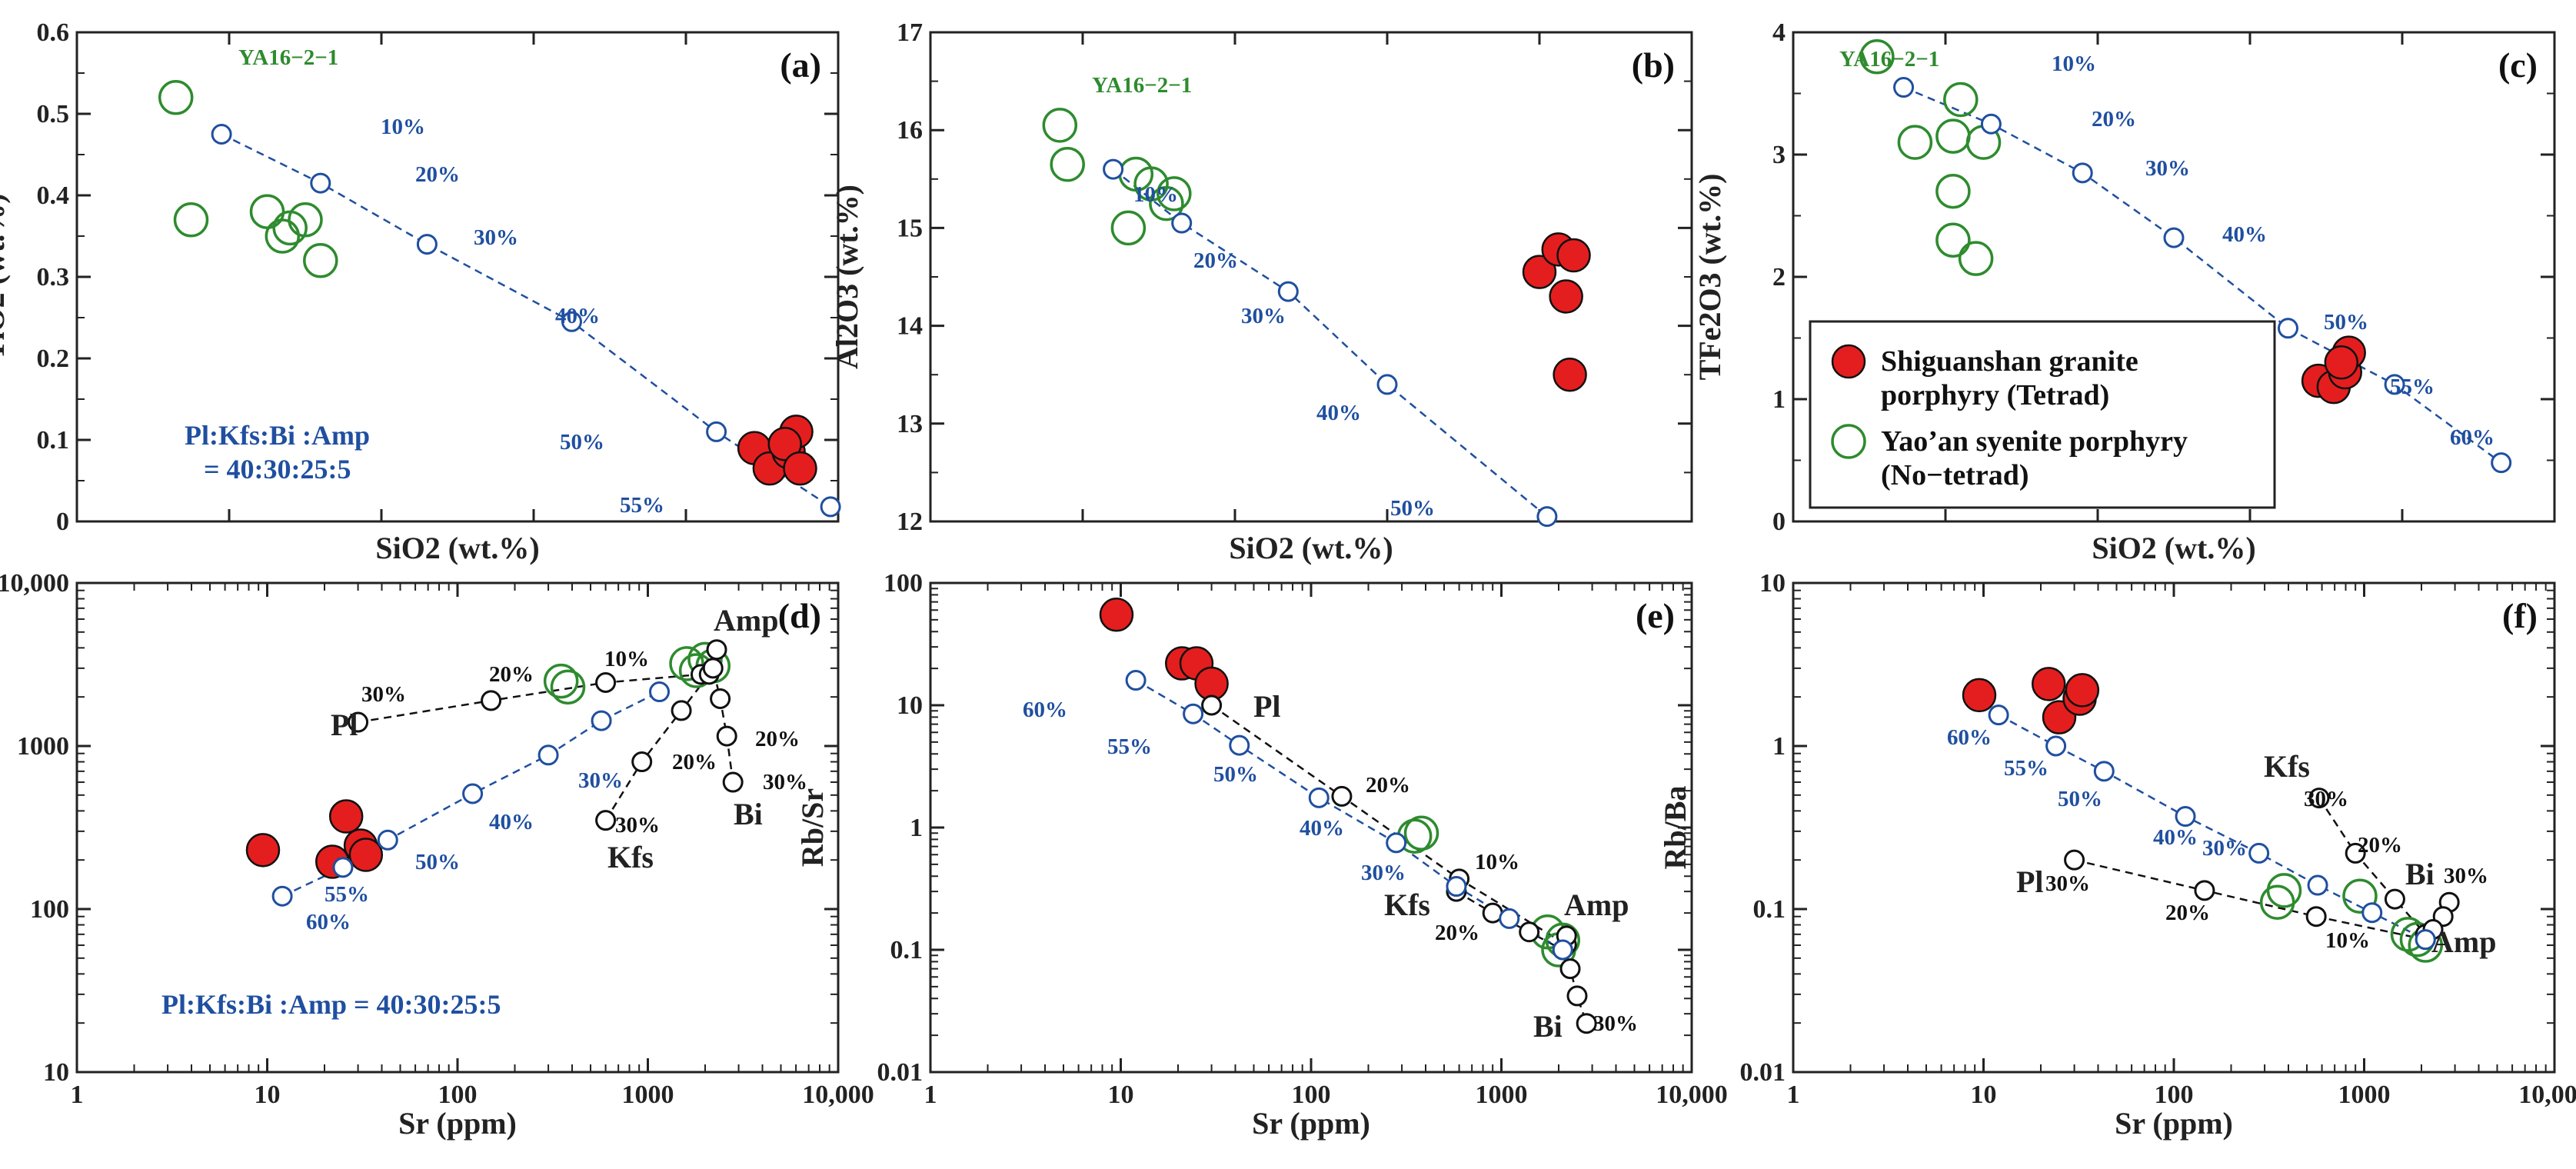 The image size is (2576, 1169). What do you see at coordinates (5, 276) in the screenshot?
I see `y-axis-label: TiO2 (wt.%)` at bounding box center [5, 276].